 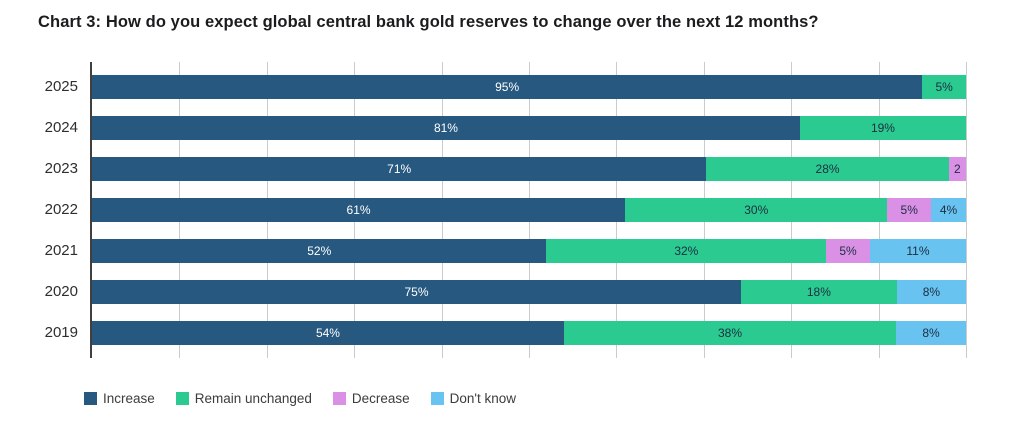 I want to click on bar-value-label: 52%, so click(x=319, y=251).